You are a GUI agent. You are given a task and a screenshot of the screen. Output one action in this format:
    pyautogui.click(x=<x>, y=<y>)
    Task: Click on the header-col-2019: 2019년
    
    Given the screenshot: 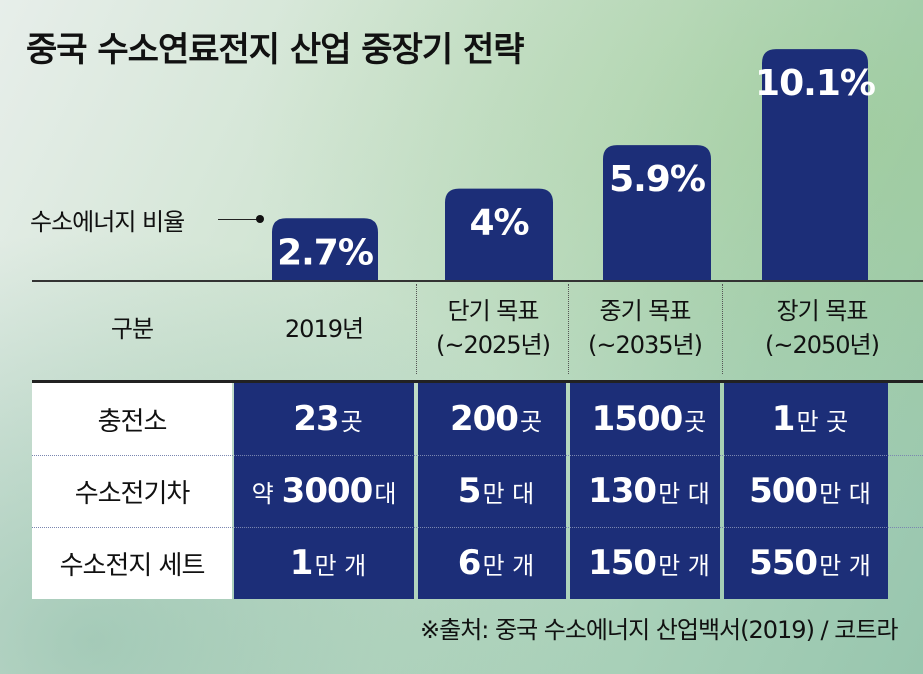 What is the action you would take?
    pyautogui.click(x=324, y=320)
    